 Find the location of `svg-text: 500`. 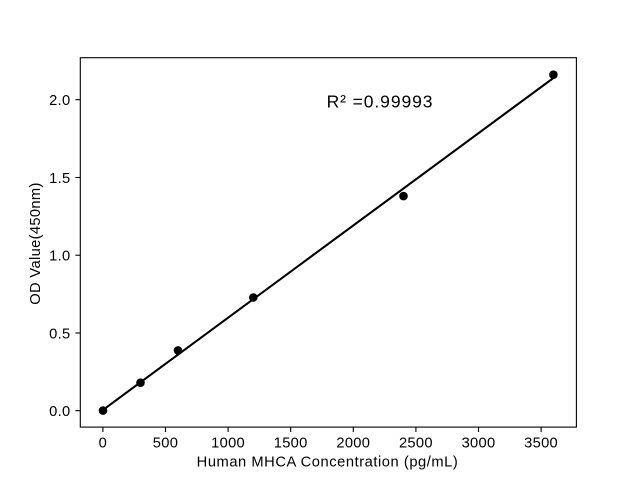

svg-text: 500 is located at coordinates (165, 444).